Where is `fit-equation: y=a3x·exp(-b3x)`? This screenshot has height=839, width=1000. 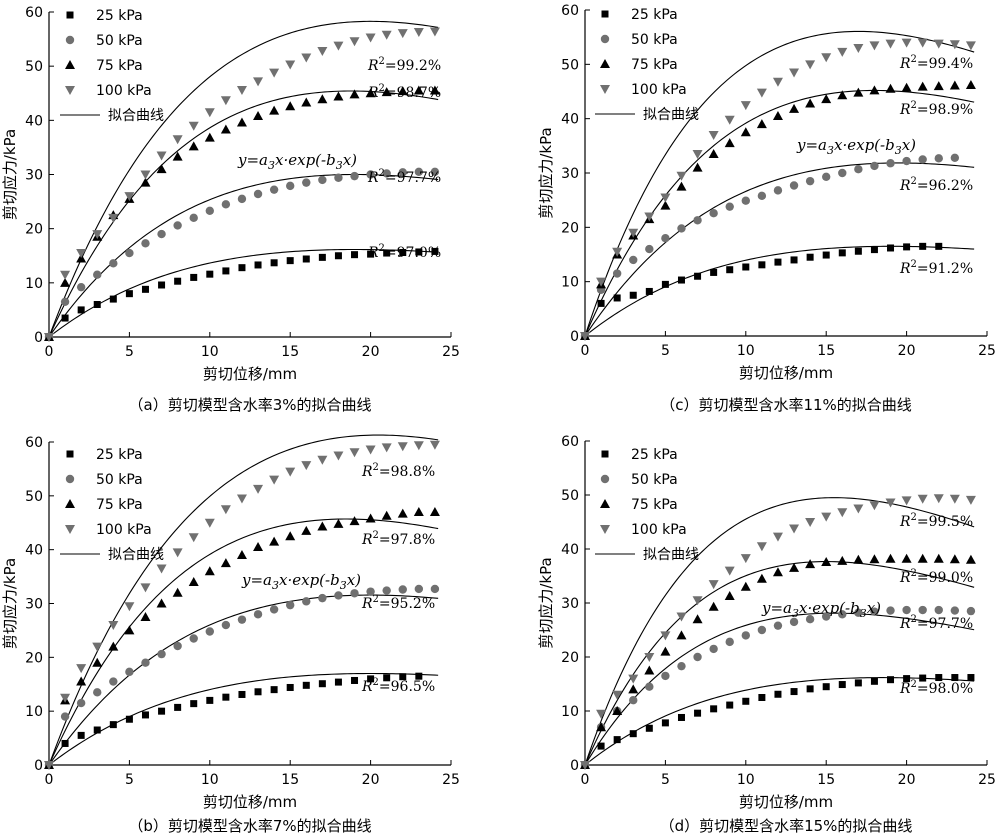
fit-equation: y=a3x·exp(-b3x) is located at coordinates (821, 609).